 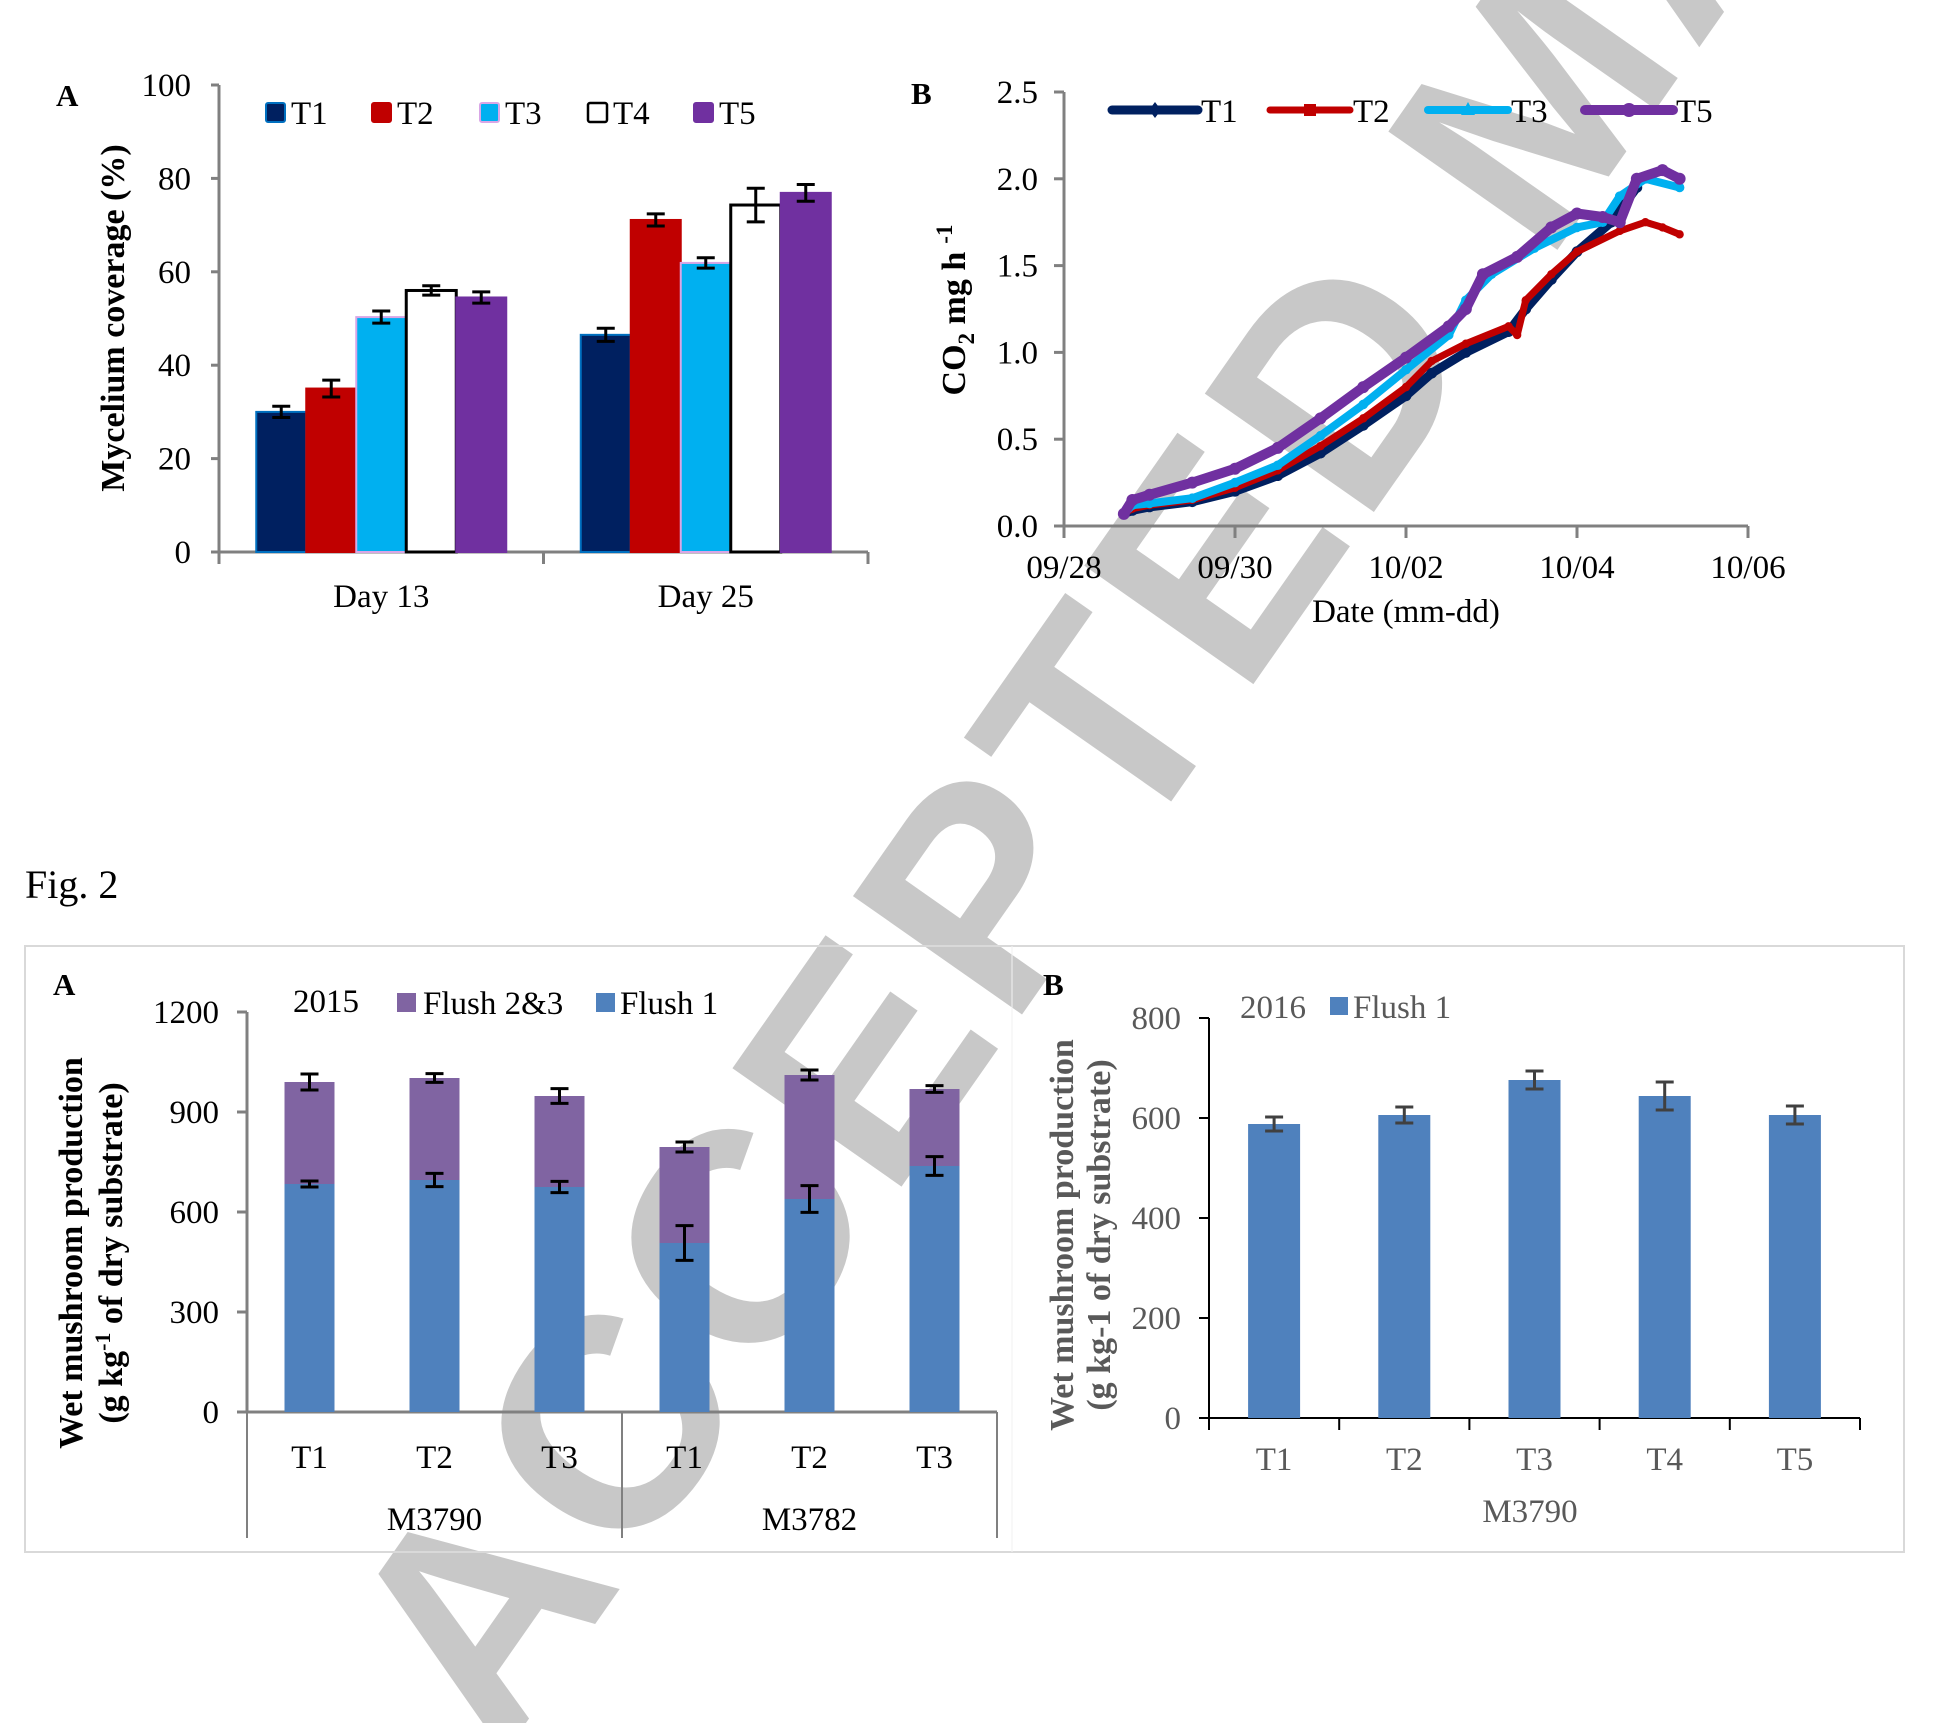 I want to click on y-axis-title-co2: CO2 mg h -1, so click(x=955, y=310).